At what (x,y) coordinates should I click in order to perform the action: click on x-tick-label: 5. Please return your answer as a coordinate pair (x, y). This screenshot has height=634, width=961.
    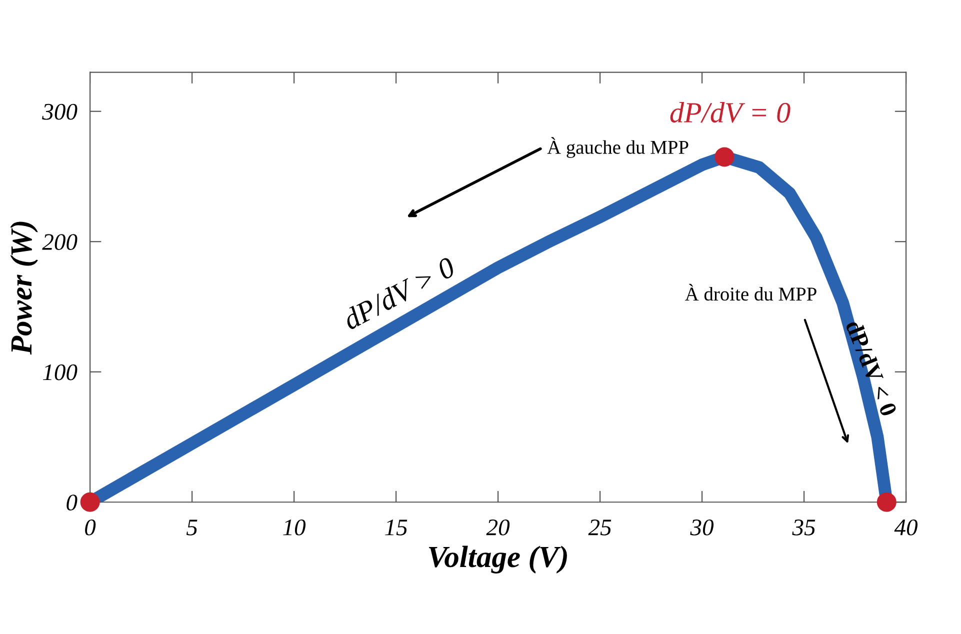
    Looking at the image, I should click on (192, 528).